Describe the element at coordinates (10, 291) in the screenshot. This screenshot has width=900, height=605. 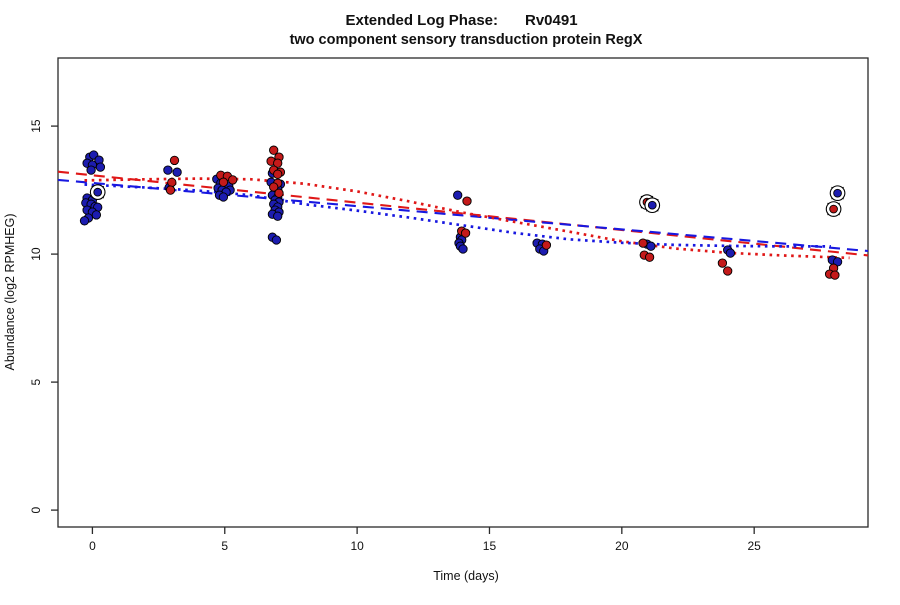
I see `y-axis-label: Abundance (log2 RPMHEG)` at that location.